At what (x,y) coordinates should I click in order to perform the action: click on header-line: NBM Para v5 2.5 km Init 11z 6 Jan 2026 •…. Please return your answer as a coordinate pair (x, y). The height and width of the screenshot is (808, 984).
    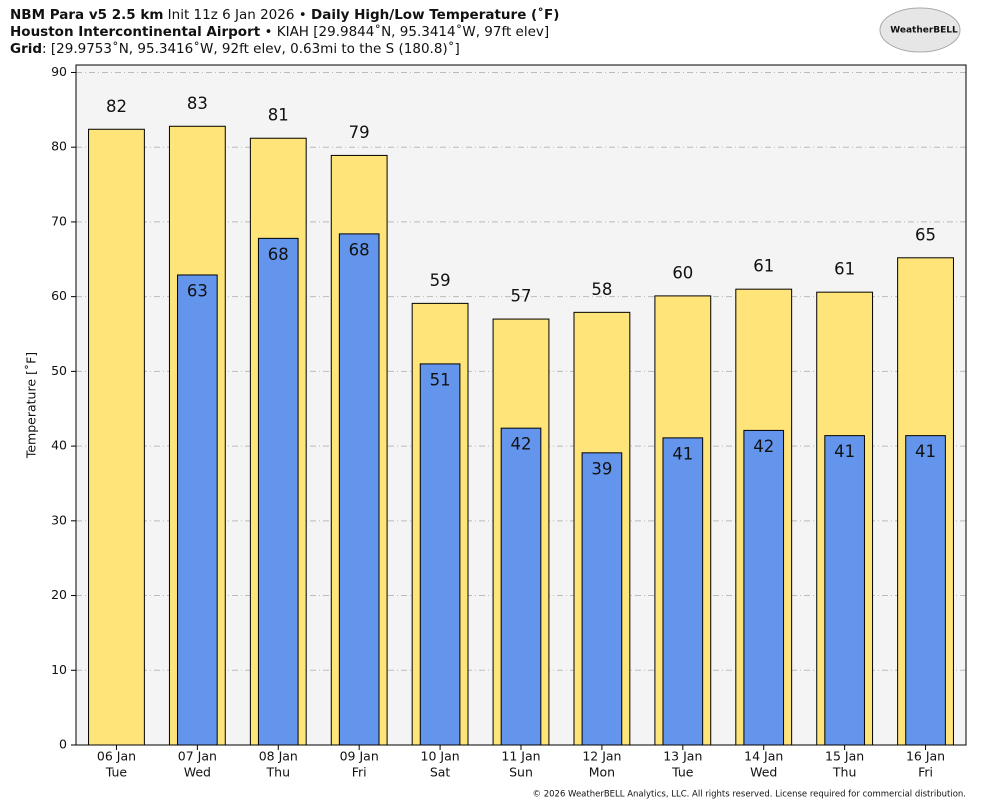
    Looking at the image, I should click on (284, 14).